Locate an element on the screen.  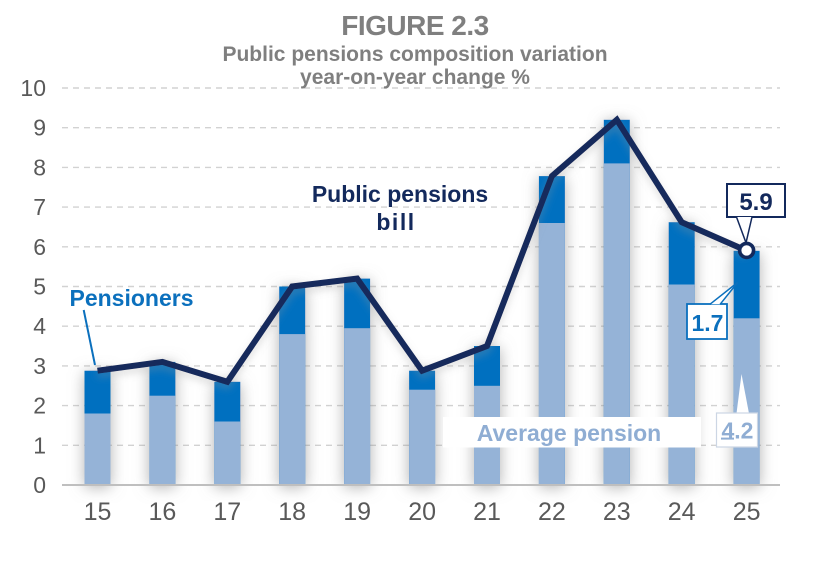
svg-text: 5.9 is located at coordinates (755, 202).